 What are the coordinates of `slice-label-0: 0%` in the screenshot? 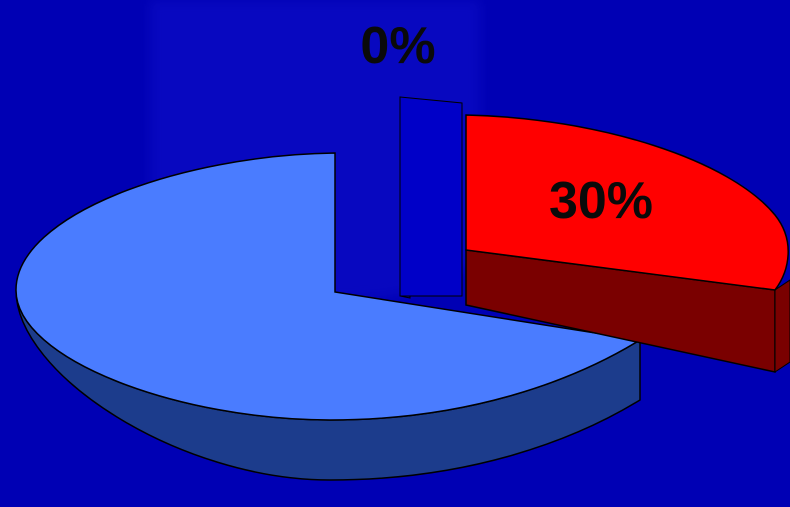 It's located at (397, 46).